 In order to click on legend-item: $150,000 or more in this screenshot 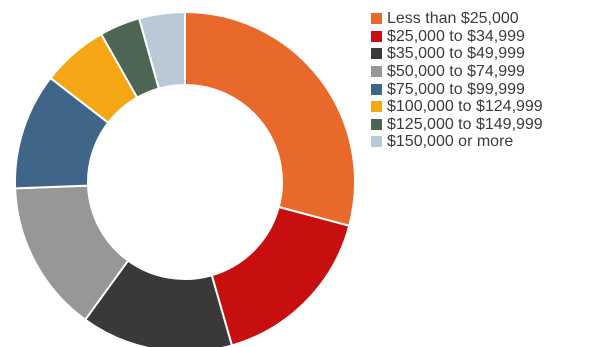, I will do `click(457, 142)`.